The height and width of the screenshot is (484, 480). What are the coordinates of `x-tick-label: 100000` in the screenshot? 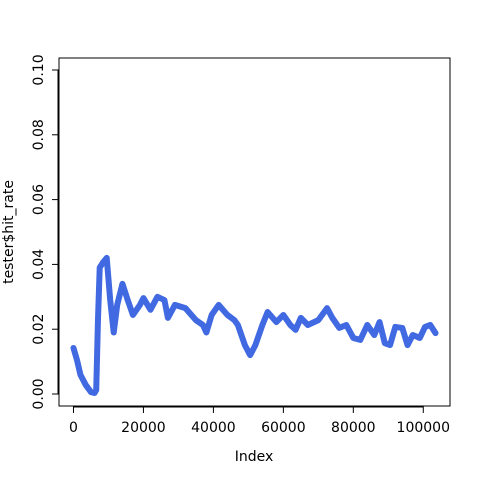 It's located at (423, 428).